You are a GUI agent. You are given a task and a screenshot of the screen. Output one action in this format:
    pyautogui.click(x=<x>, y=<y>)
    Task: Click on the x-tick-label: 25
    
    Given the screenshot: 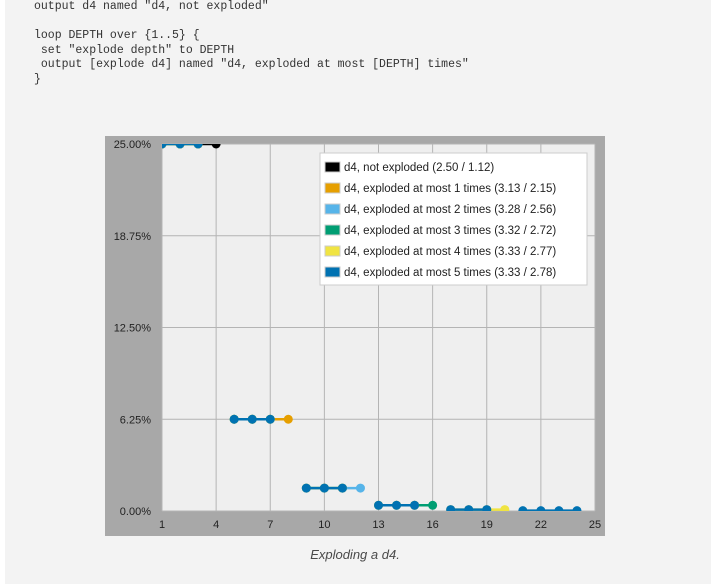 What is the action you would take?
    pyautogui.click(x=595, y=525)
    